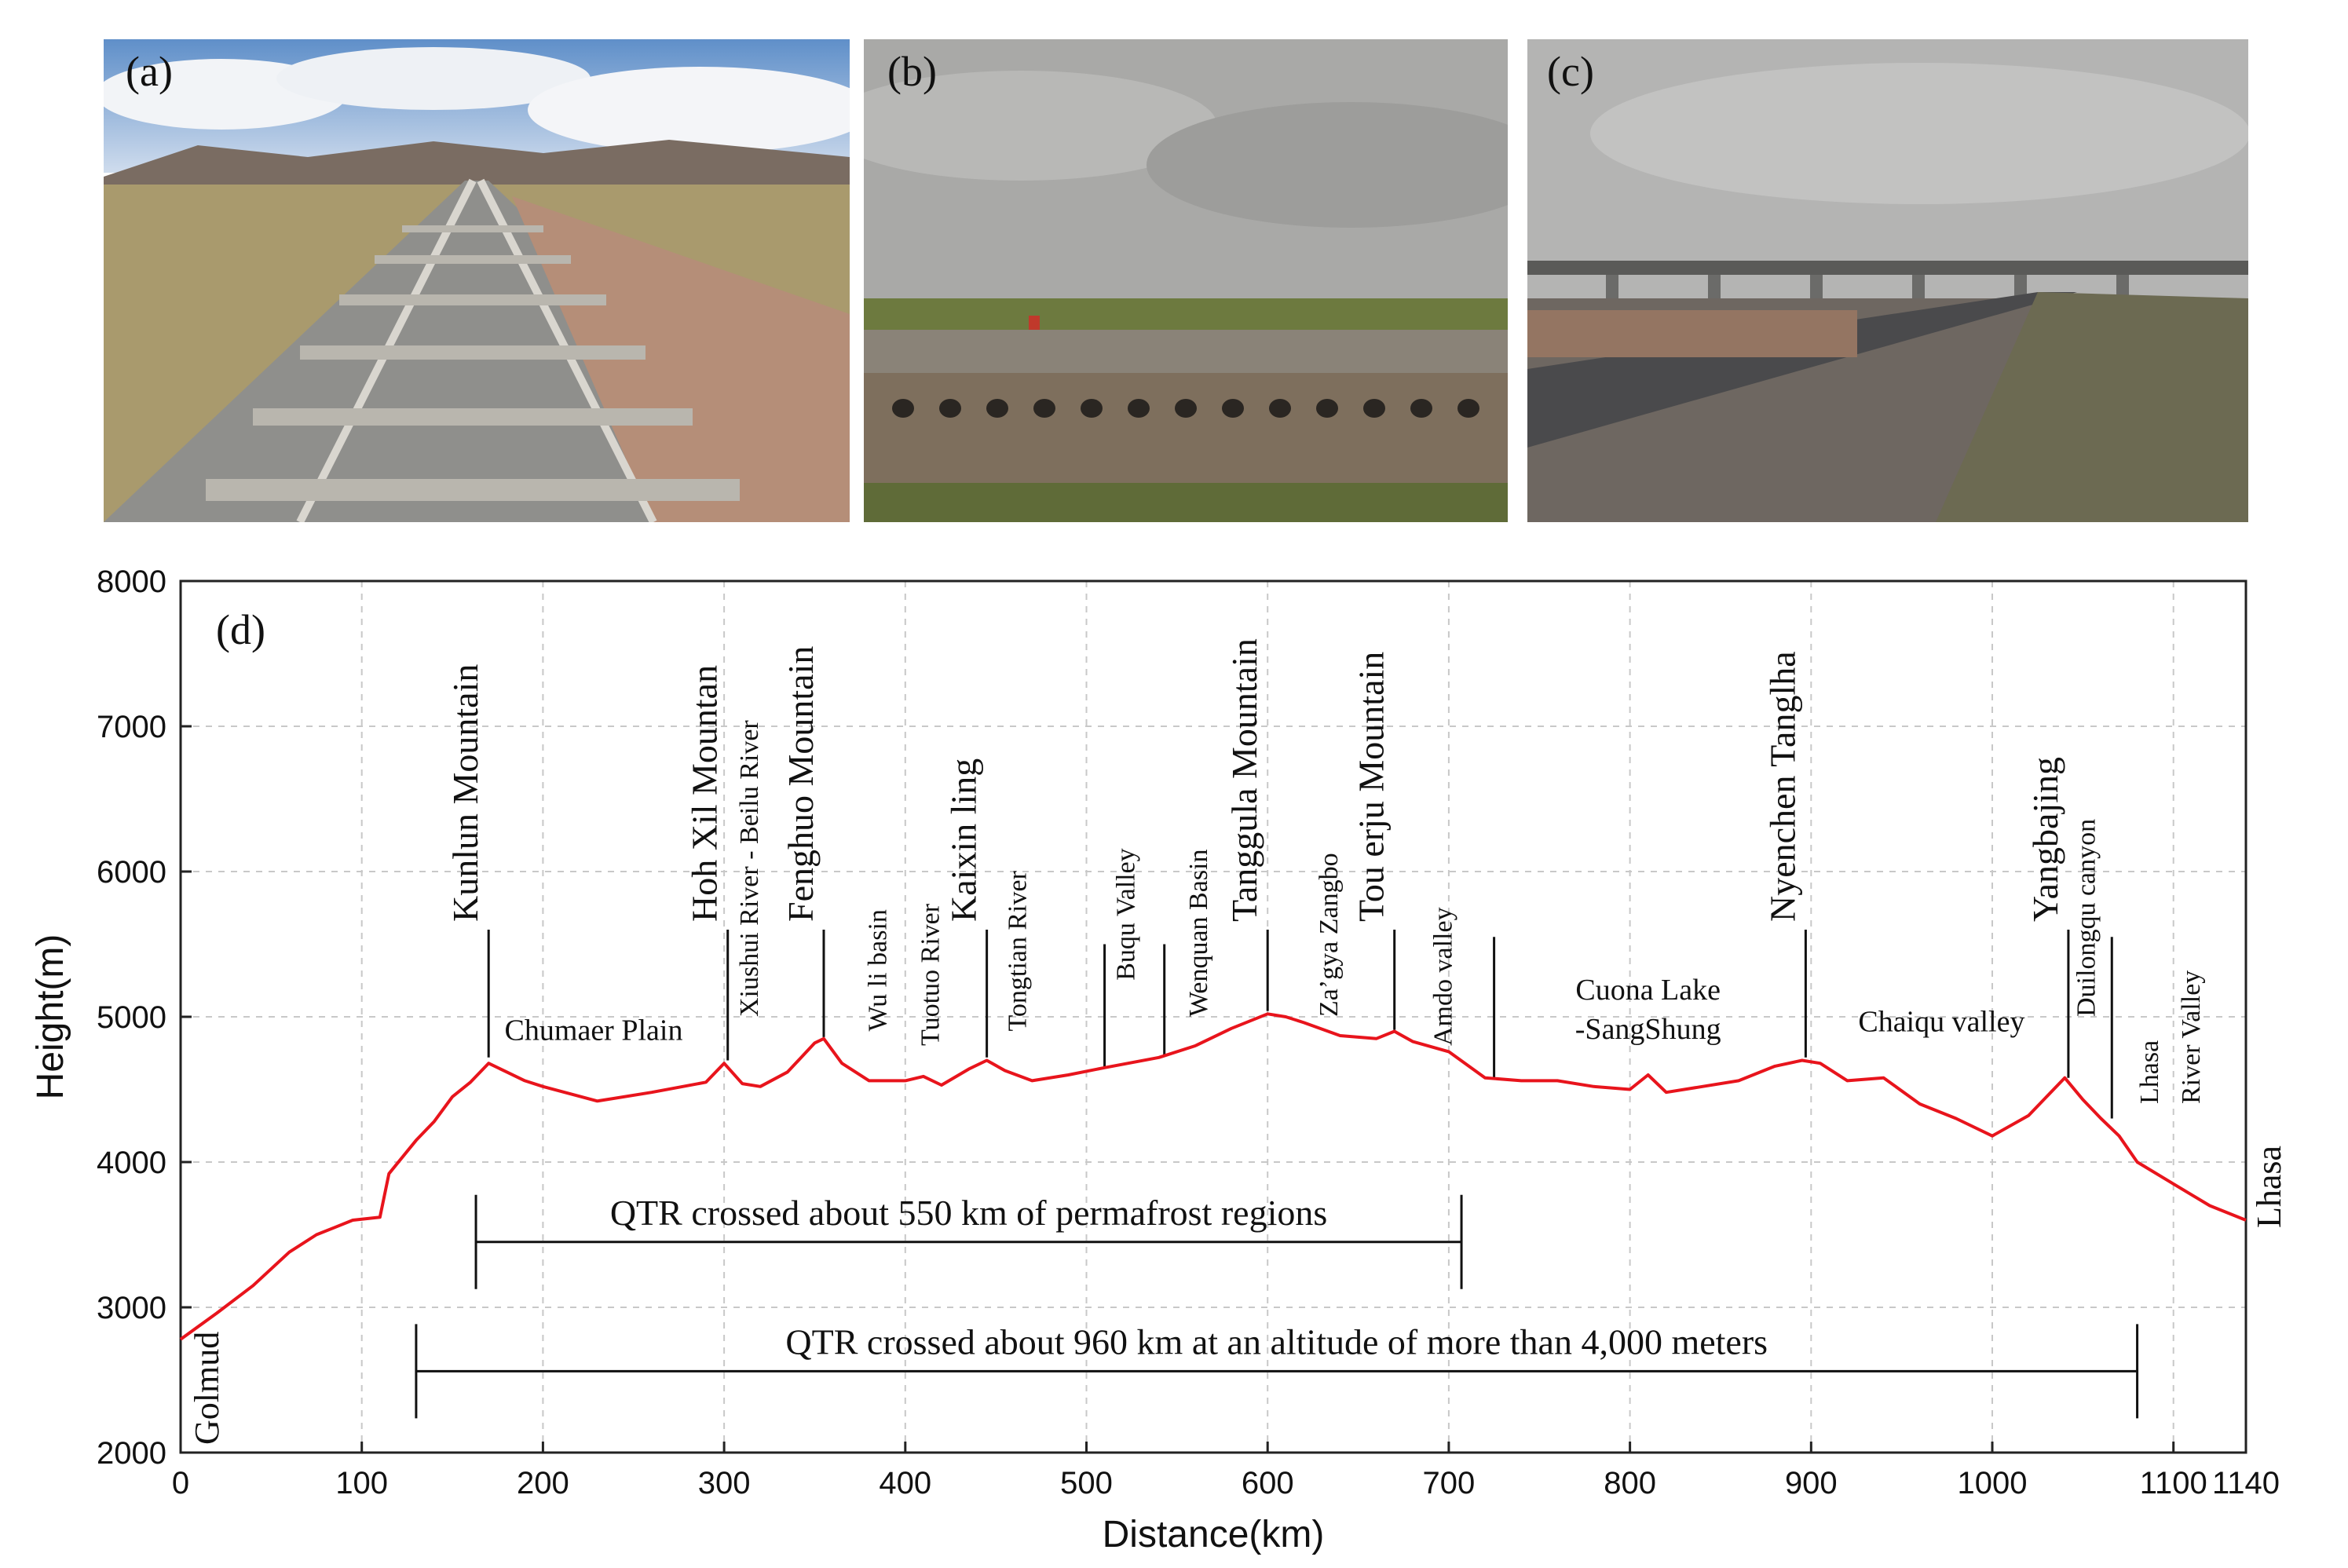 Image resolution: width=2348 pixels, height=1568 pixels. Describe the element at coordinates (724, 1483) in the screenshot. I see `x-tick-label: 300` at that location.